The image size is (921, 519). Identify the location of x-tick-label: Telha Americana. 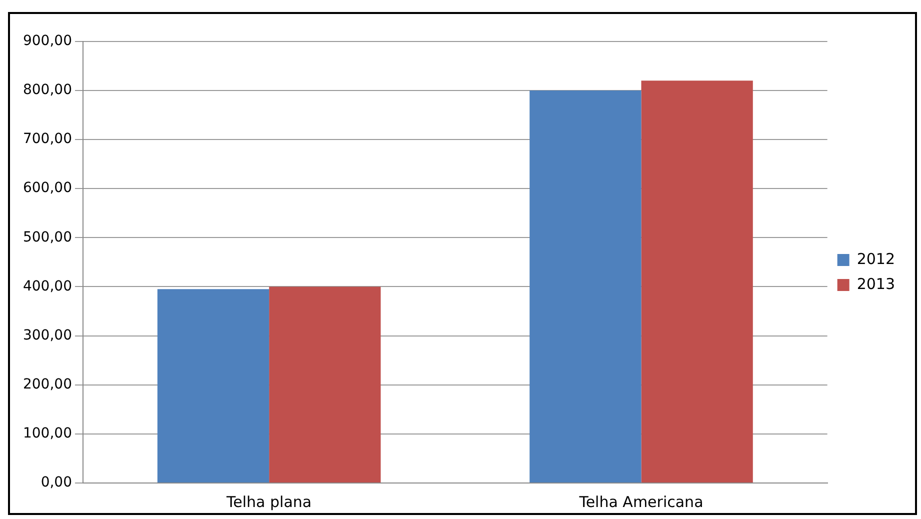
(641, 501).